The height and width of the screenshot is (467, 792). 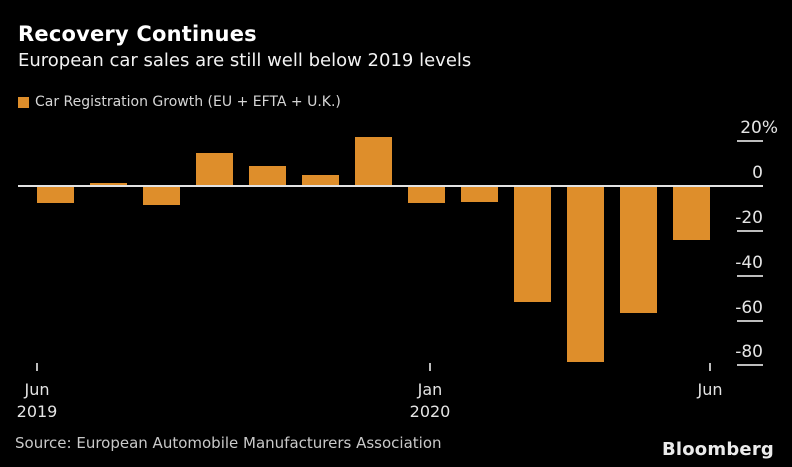 What do you see at coordinates (390, 186) in the screenshot?
I see `zero-baseline` at bounding box center [390, 186].